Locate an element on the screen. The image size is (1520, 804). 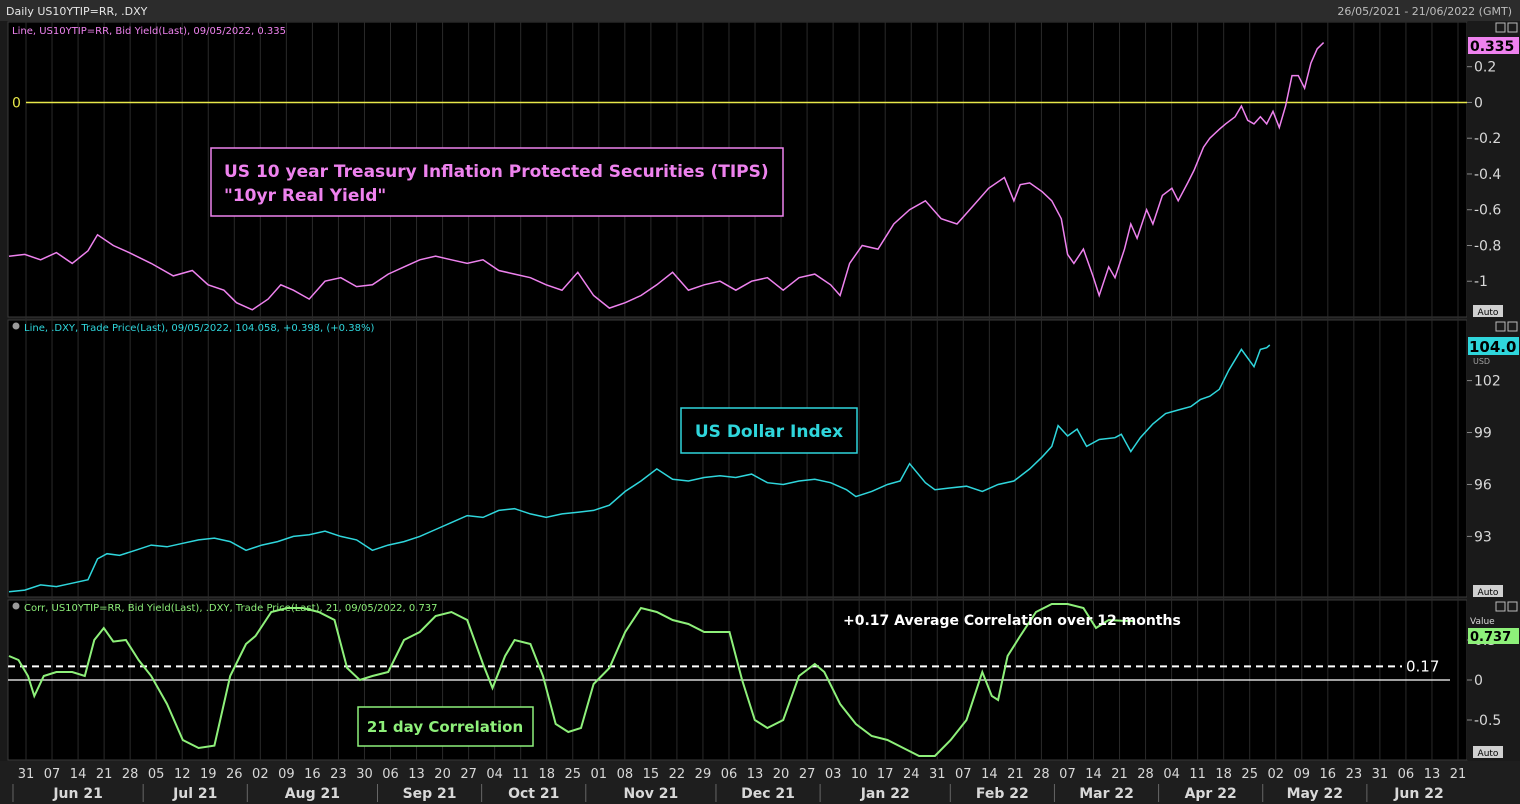
x-day-label: 09 is located at coordinates (286, 774).